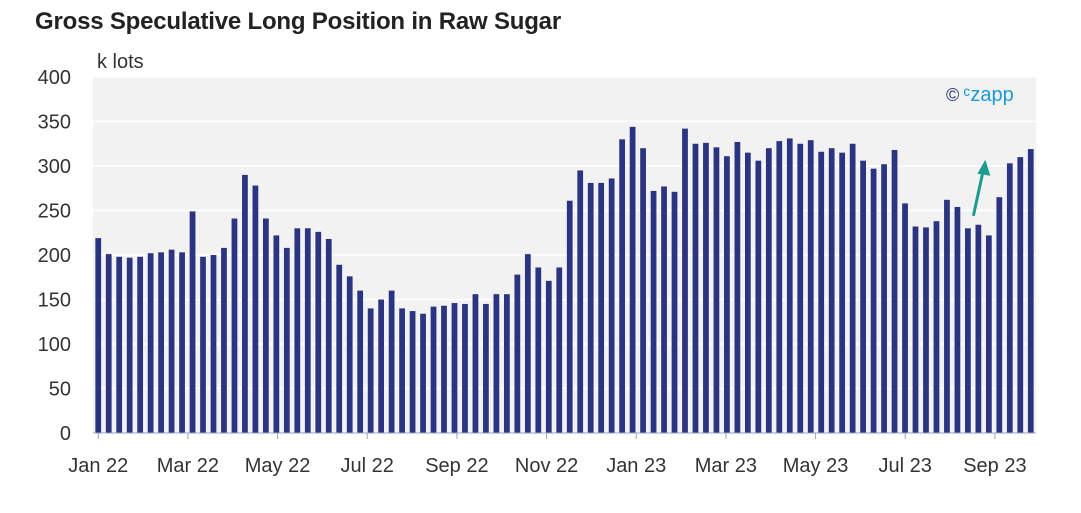 Image resolution: width=1081 pixels, height=513 pixels. What do you see at coordinates (636, 466) in the screenshot?
I see `x-tick-label: Jan 23` at bounding box center [636, 466].